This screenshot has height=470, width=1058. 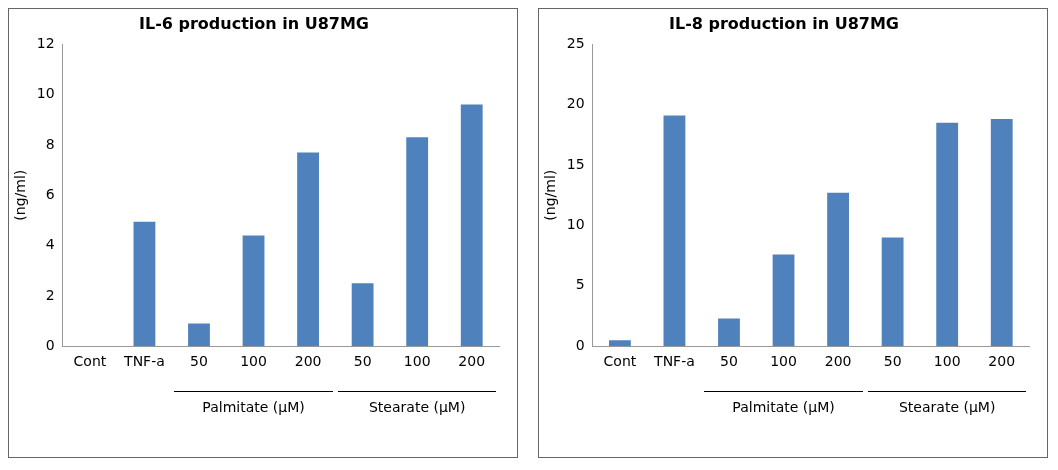 What do you see at coordinates (575, 163) in the screenshot?
I see `y-tick-label: 15` at bounding box center [575, 163].